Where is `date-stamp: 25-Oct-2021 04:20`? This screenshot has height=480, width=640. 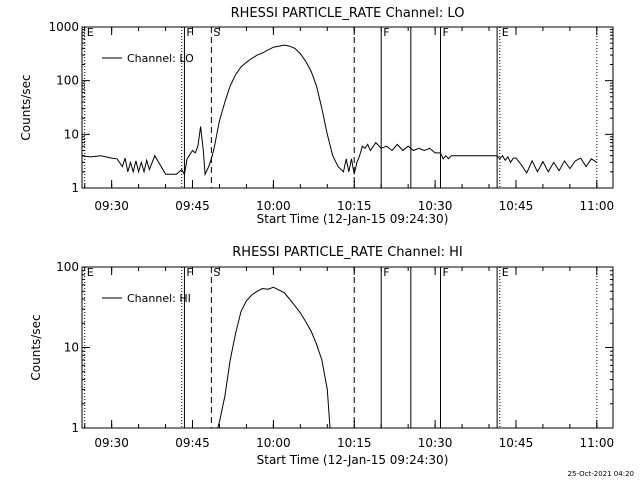
date-stamp: 25-Oct-2021 04:20 is located at coordinates (600, 474).